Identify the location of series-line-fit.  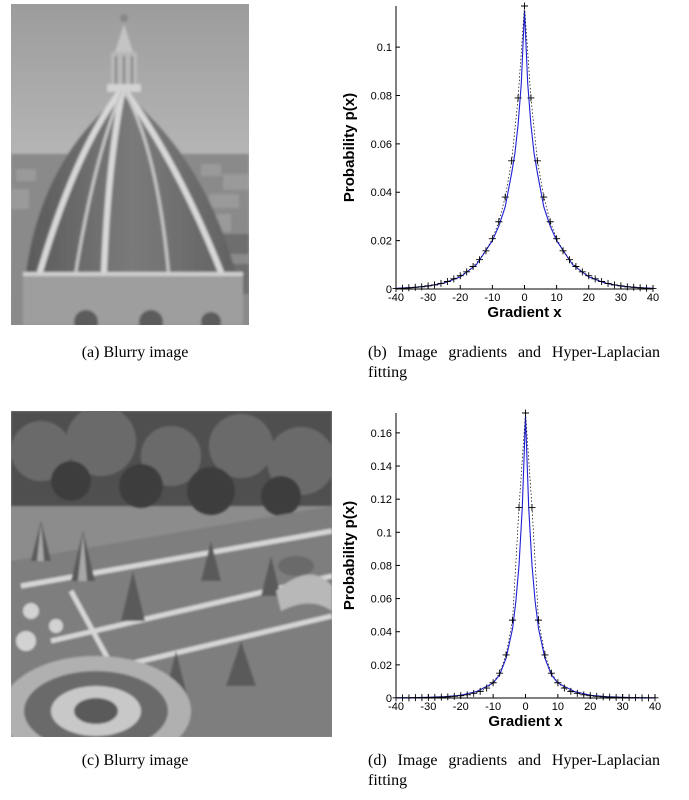
(525, 557).